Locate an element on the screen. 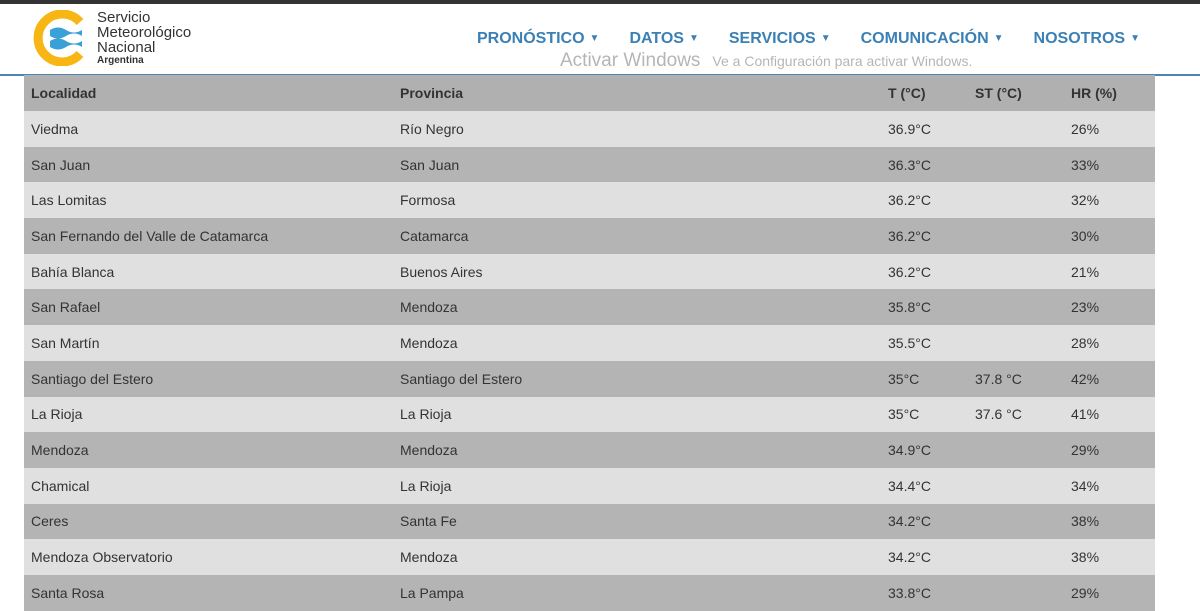  nav-item-0: PRONÓSTICO ▼ is located at coordinates (538, 39).